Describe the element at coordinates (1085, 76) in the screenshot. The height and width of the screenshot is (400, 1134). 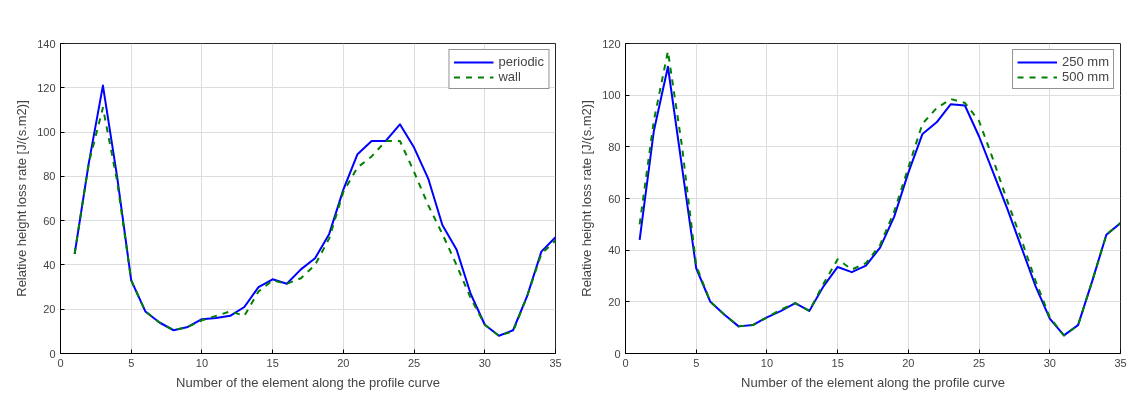
I see `legend-label: 500 mm` at that location.